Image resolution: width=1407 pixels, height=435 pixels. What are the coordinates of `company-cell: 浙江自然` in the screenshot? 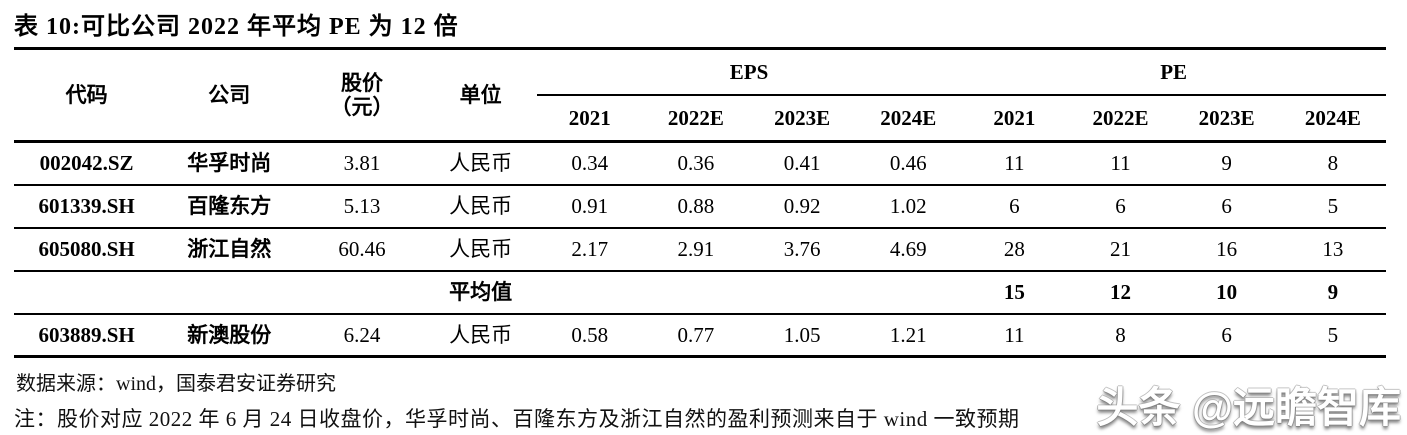 It's located at (229, 248).